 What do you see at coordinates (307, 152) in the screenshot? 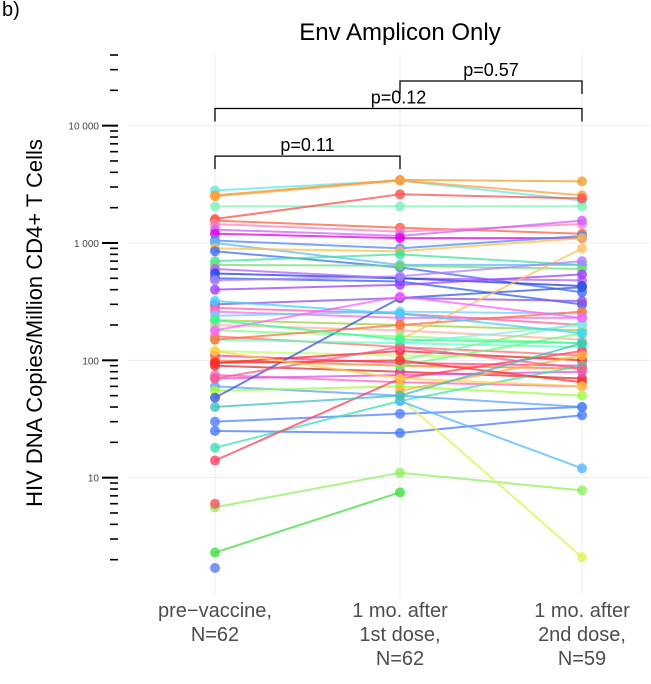
I see `comparison-0: p=0.11` at bounding box center [307, 152].